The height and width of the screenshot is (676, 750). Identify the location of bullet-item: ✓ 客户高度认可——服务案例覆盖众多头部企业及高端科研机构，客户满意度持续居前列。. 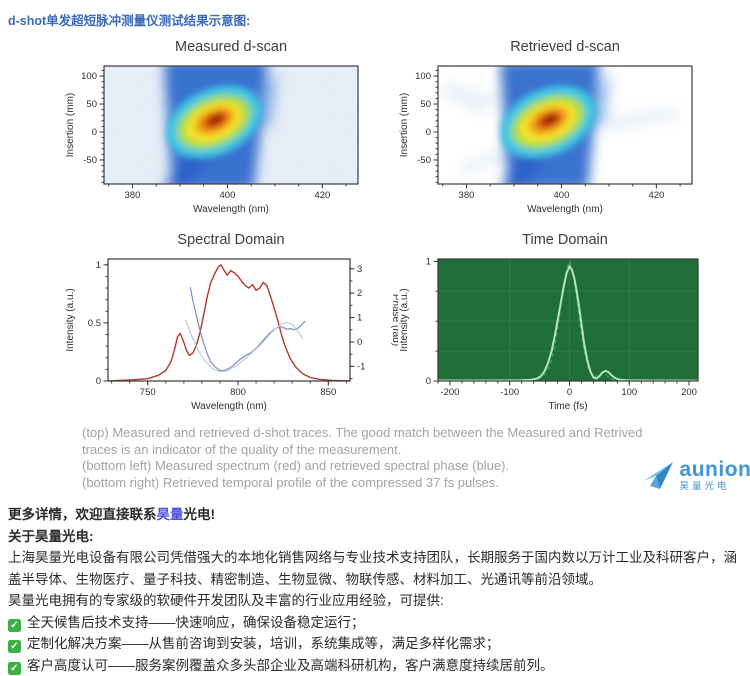
(375, 665).